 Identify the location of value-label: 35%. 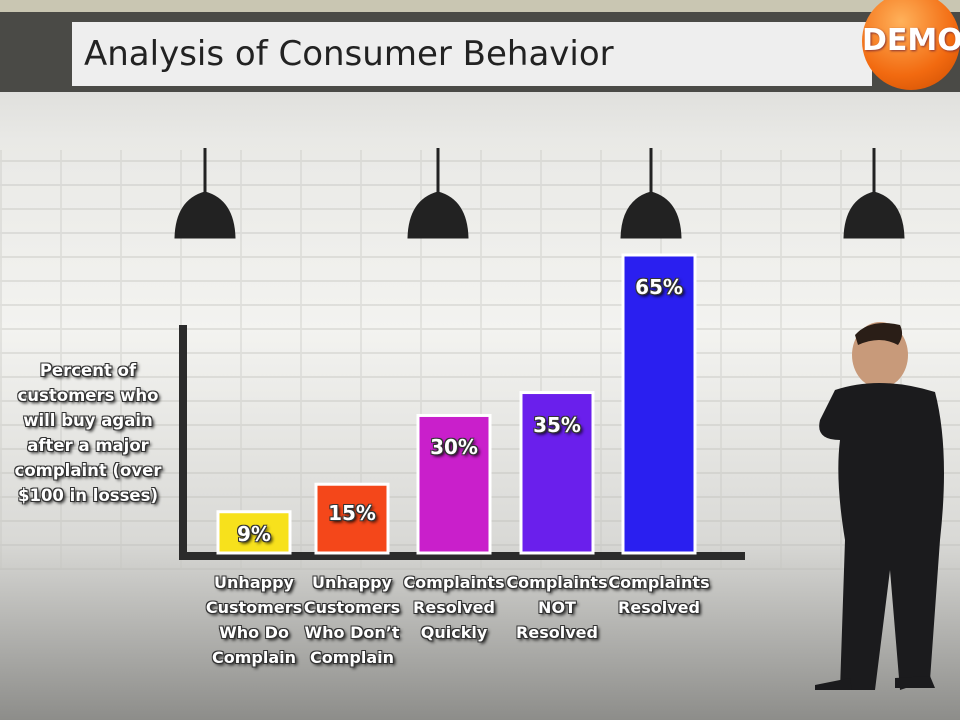
(557, 424).